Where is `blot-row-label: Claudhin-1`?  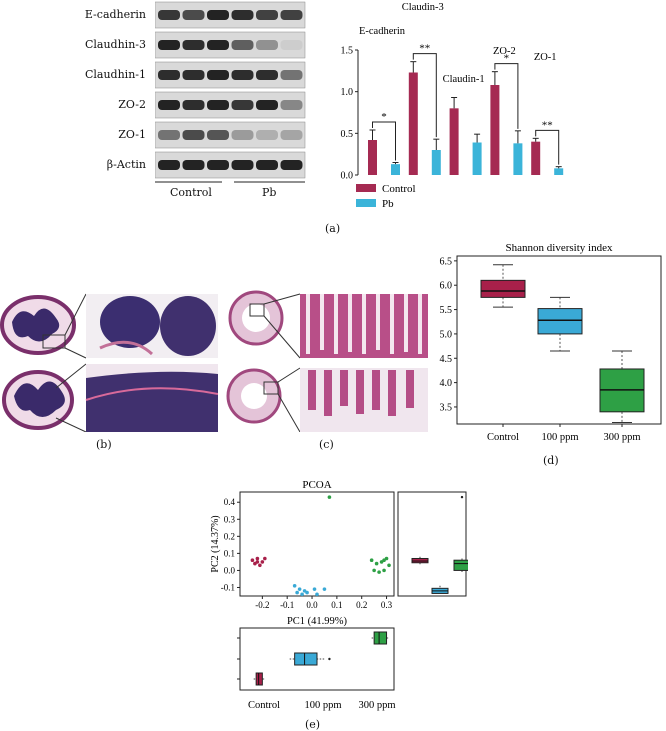
blot-row-label: Claudhin-1 is located at coordinates (115, 74).